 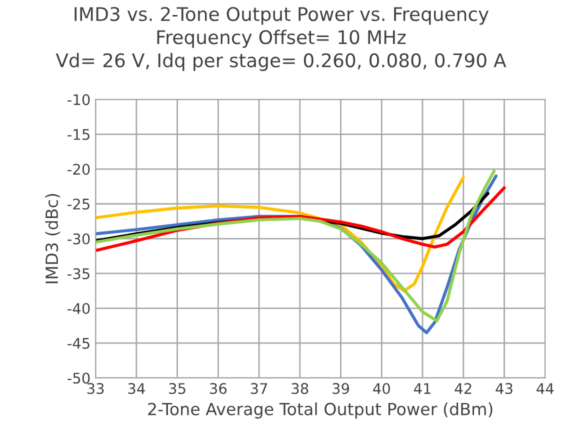 I want to click on x-tick-label: 44, so click(x=545, y=388).